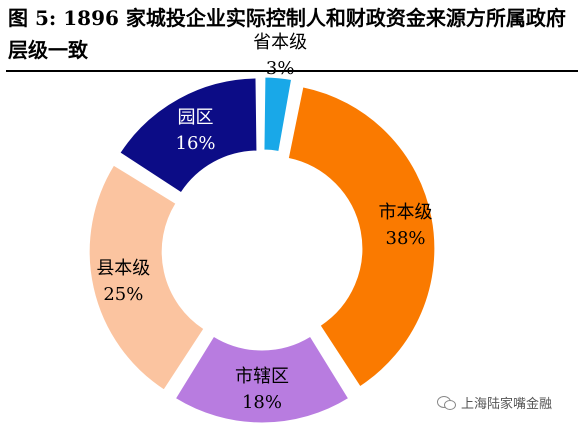  What do you see at coordinates (507, 404) in the screenshot?
I see `watermark-text: 上海陆家嘴金融` at bounding box center [507, 404].